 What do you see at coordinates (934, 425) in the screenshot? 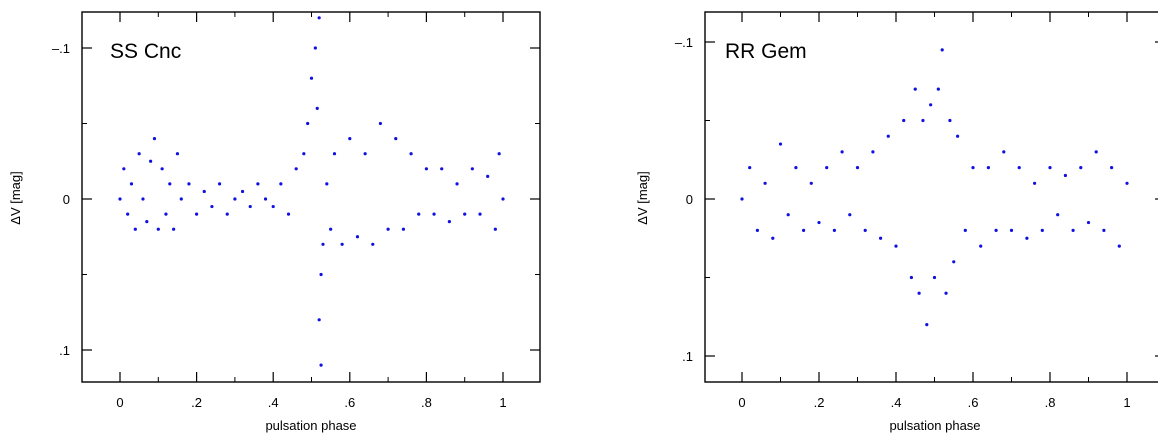
I see `x-axis-title-rr-gem: pulsation phase` at bounding box center [934, 425].